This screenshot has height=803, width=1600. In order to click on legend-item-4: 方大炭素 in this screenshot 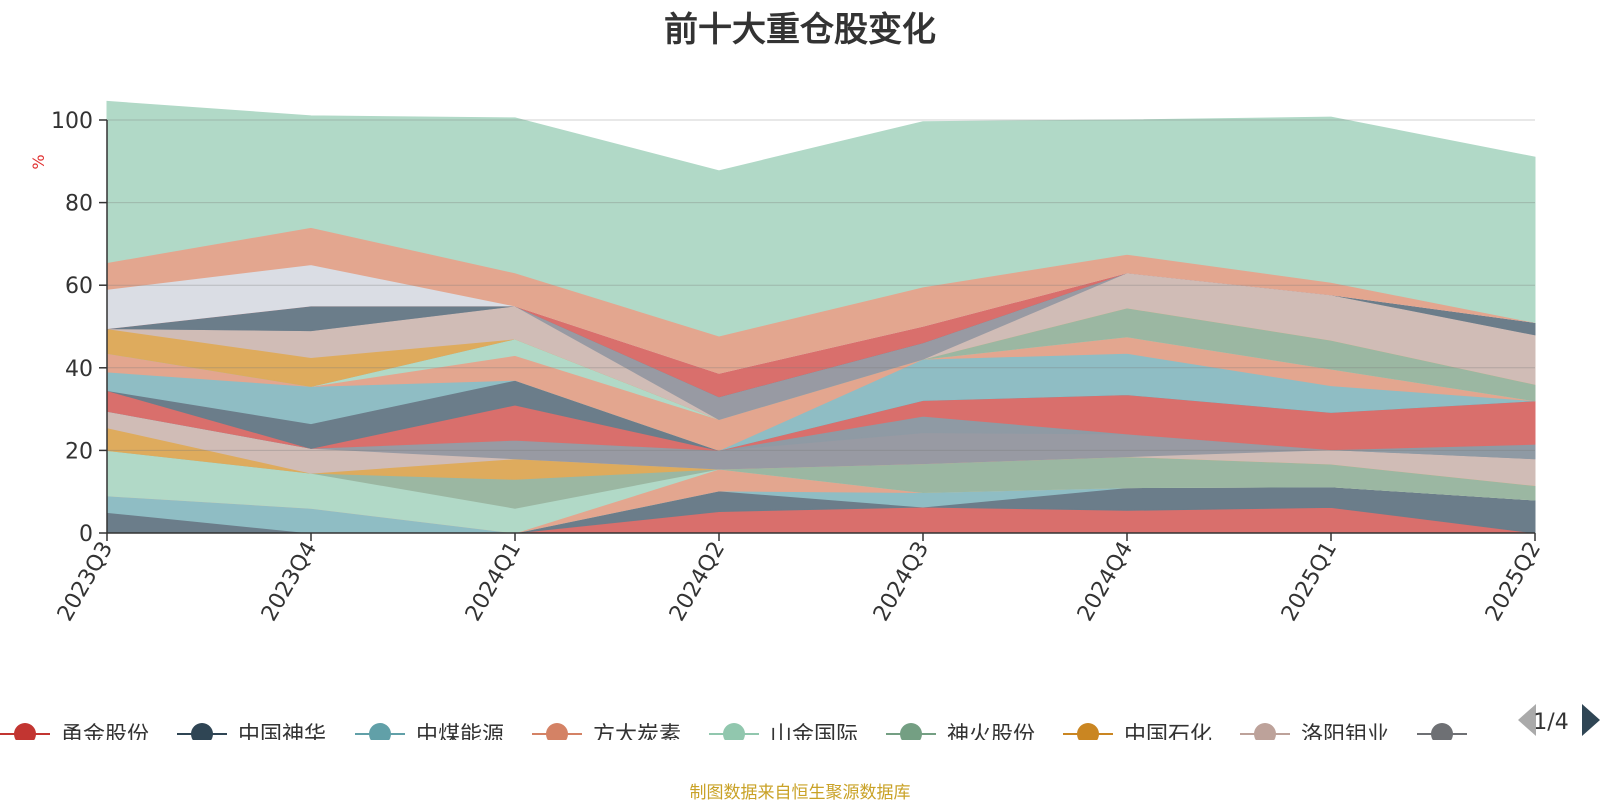, I will do `click(606, 735)`.